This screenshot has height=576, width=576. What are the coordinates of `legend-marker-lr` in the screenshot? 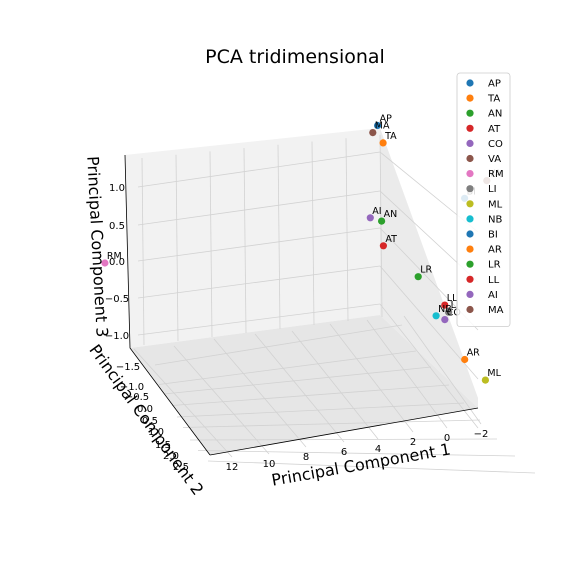 It's located at (470, 264).